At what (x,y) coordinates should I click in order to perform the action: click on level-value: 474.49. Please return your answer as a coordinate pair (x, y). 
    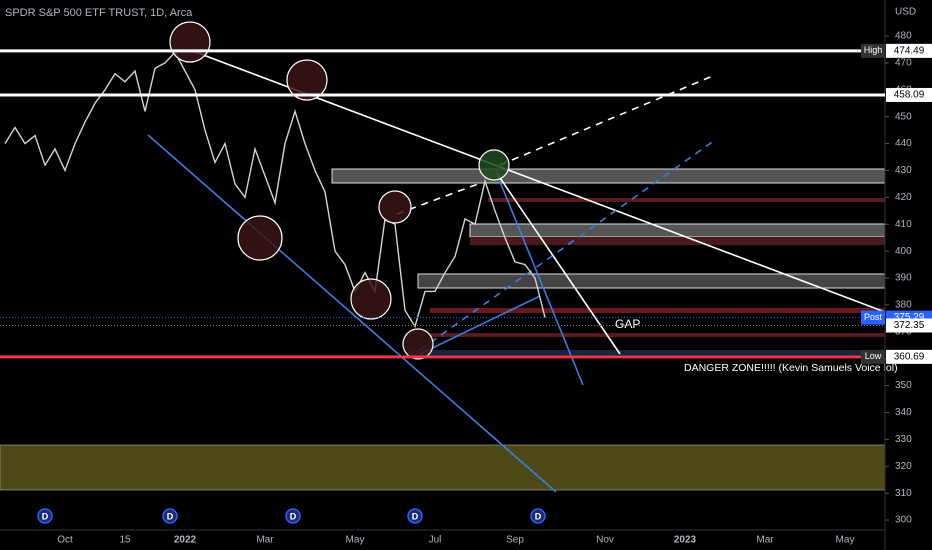
    Looking at the image, I should click on (909, 50).